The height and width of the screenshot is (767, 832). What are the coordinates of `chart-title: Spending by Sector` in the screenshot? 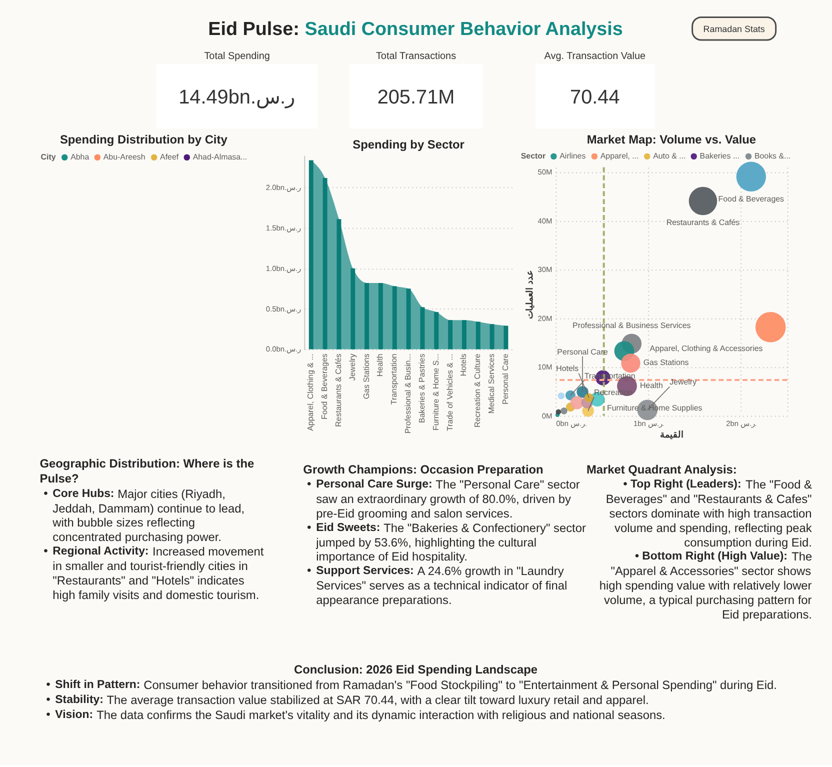 It's located at (408, 144).